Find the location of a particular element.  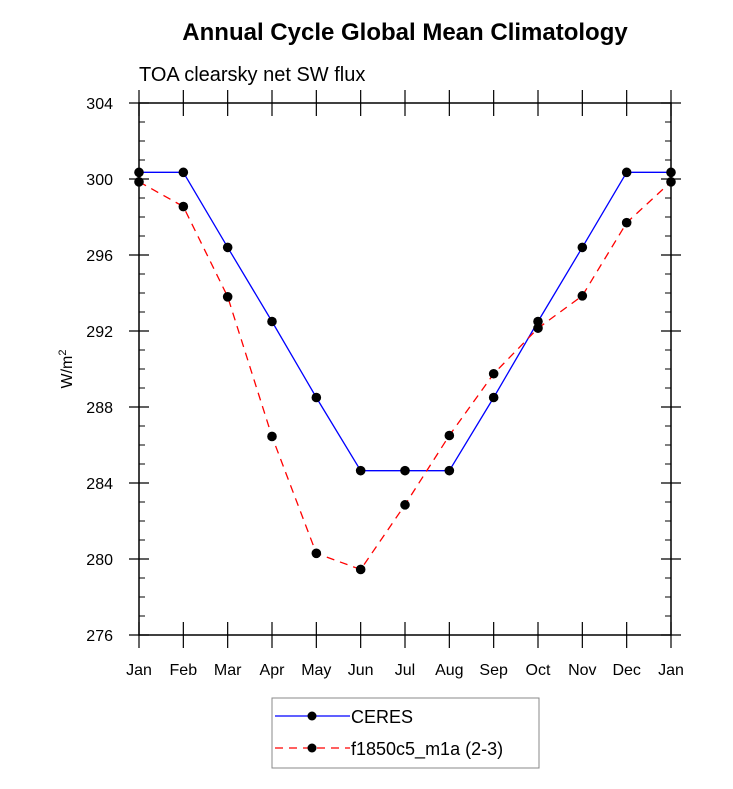

svg-text: W/m2 is located at coordinates (66, 369).